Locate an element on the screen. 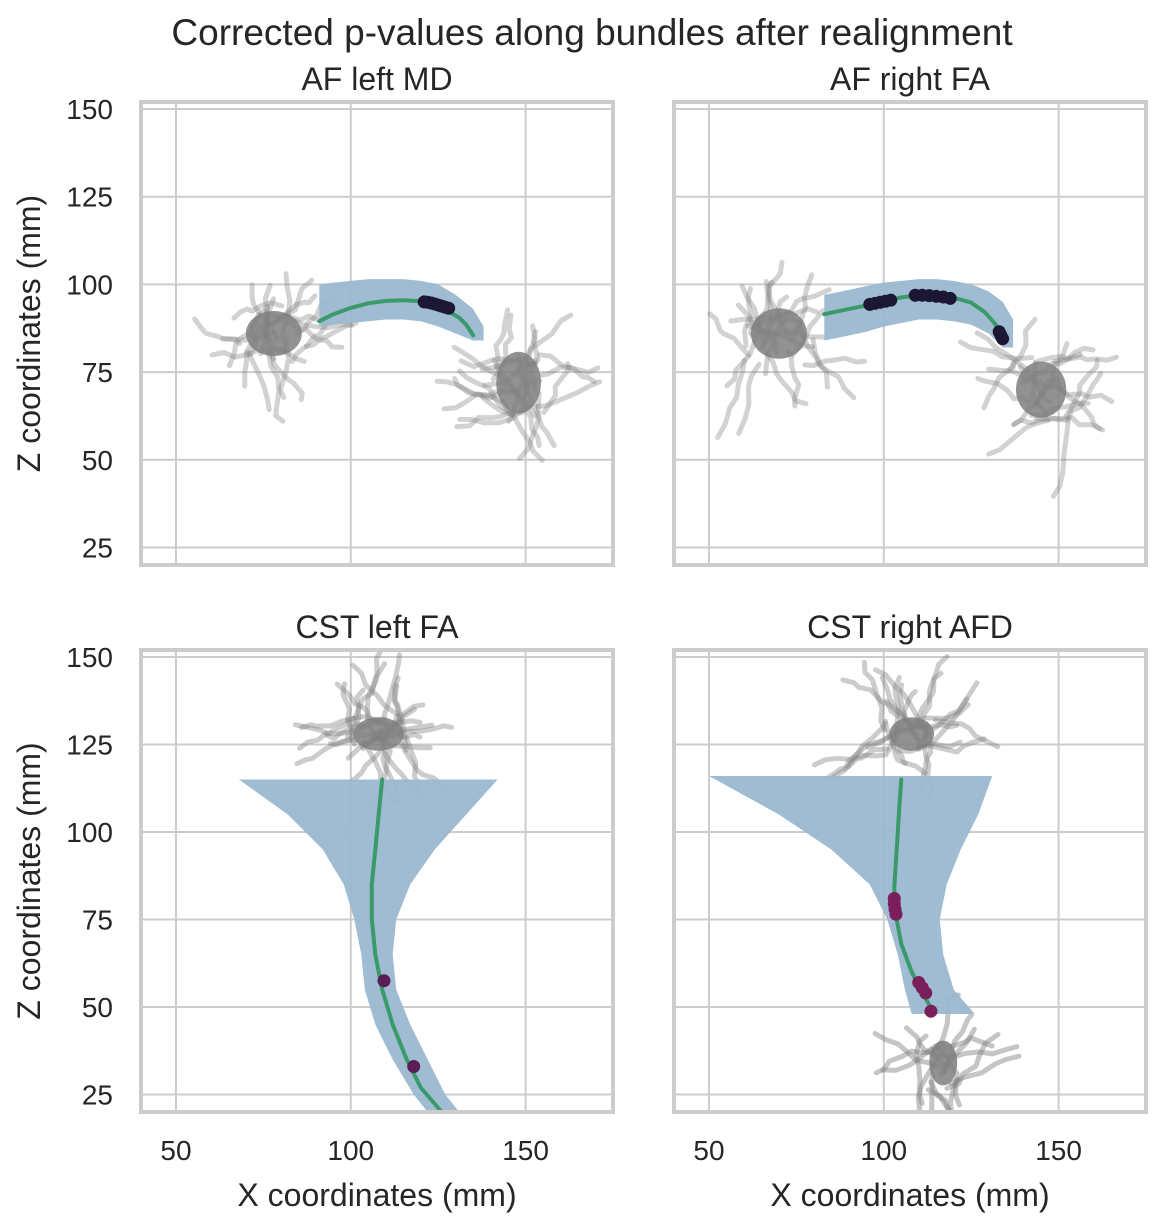  panel-title: CST left FA is located at coordinates (377, 627).